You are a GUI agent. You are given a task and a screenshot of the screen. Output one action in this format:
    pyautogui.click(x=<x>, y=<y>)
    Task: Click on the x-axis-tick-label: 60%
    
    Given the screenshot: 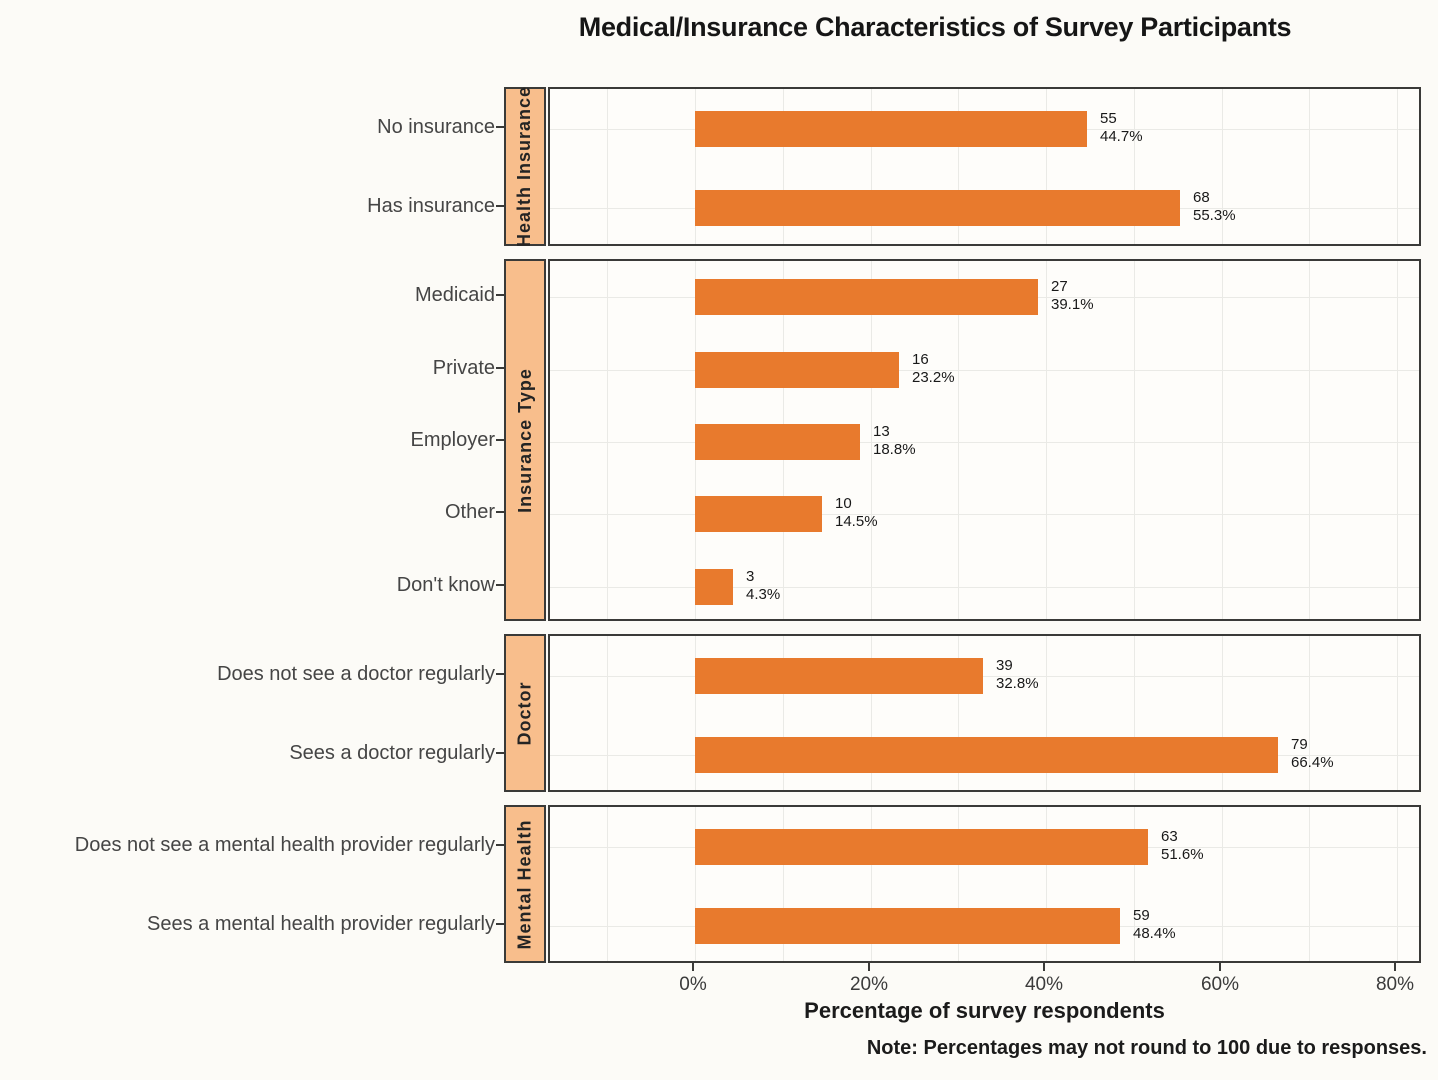 What is the action you would take?
    pyautogui.click(x=1220, y=984)
    